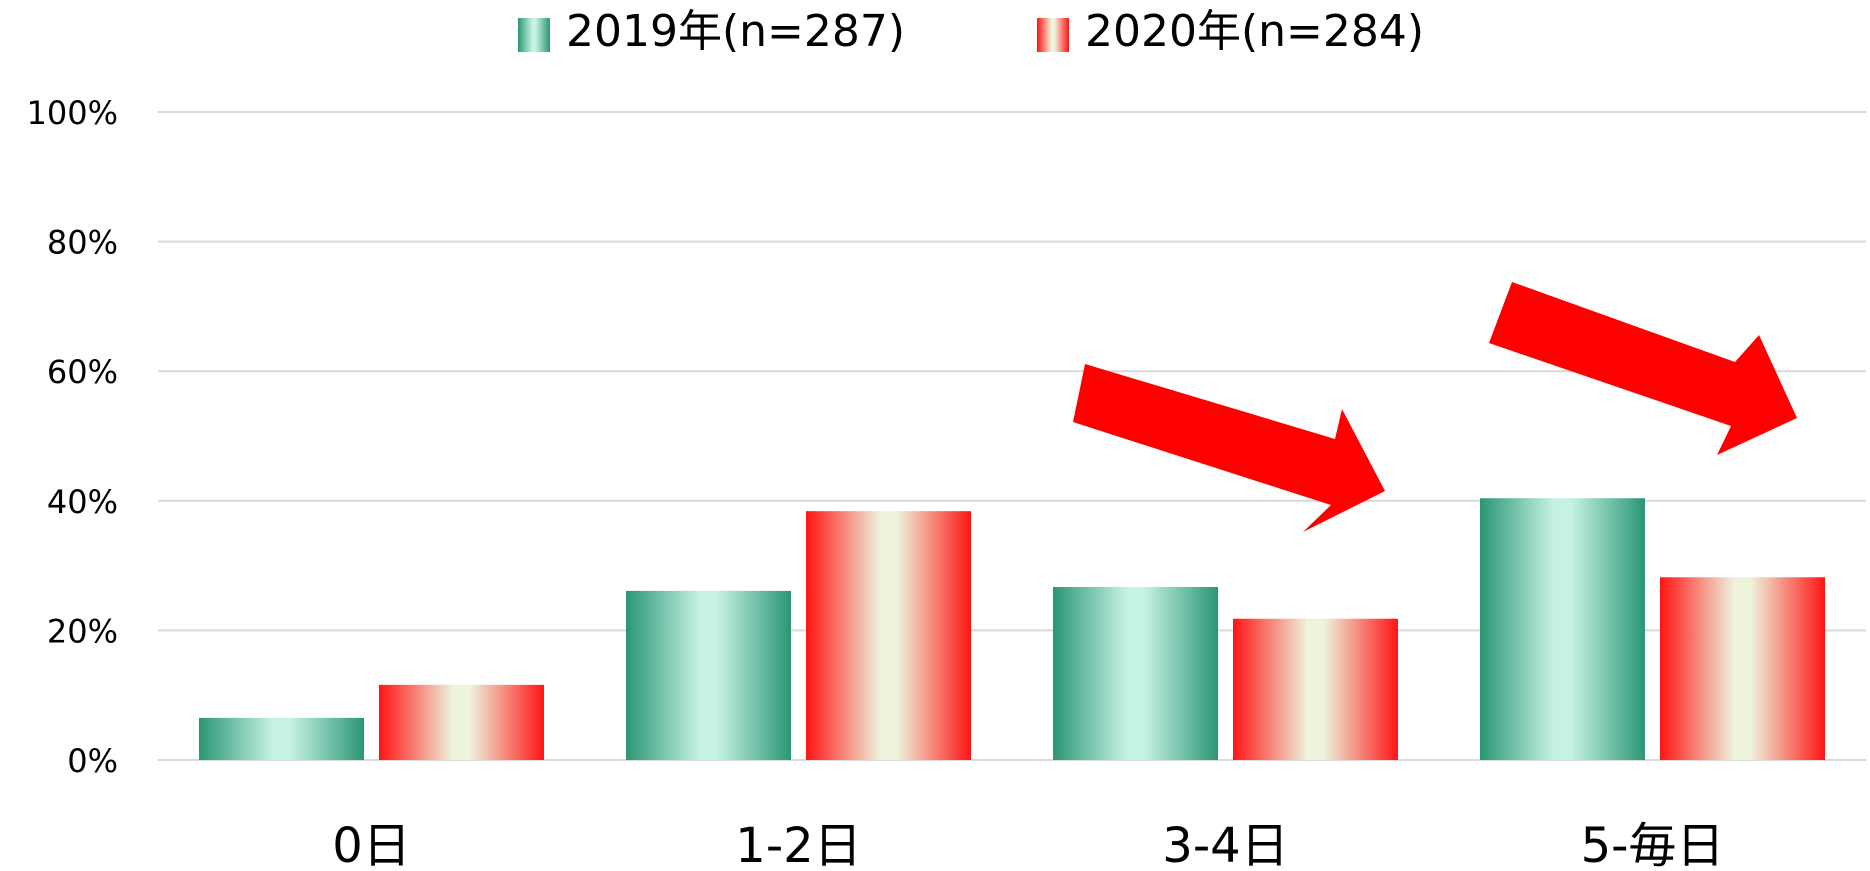  Describe the element at coordinates (971, 31) in the screenshot. I see `legend: 2019年(n=287) 2020年(n=284)` at that location.